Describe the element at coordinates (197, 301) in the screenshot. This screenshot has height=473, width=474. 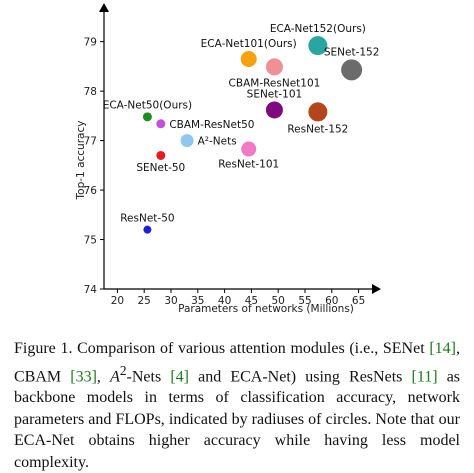
I see `x-tick-label: 35` at that location.